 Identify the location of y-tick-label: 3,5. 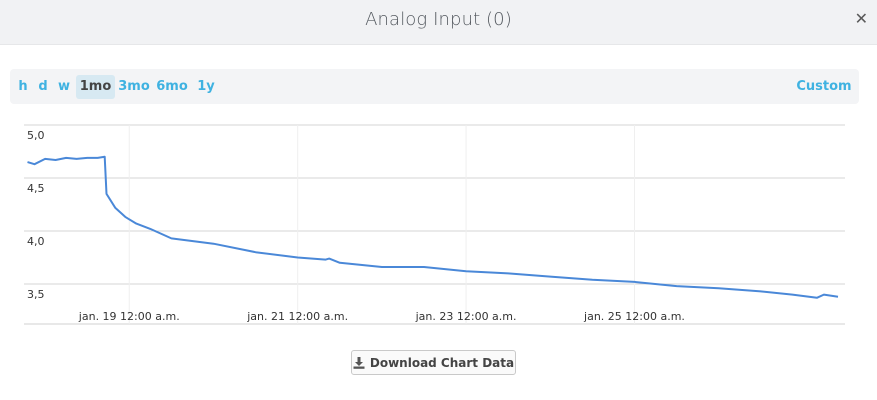
(36, 294).